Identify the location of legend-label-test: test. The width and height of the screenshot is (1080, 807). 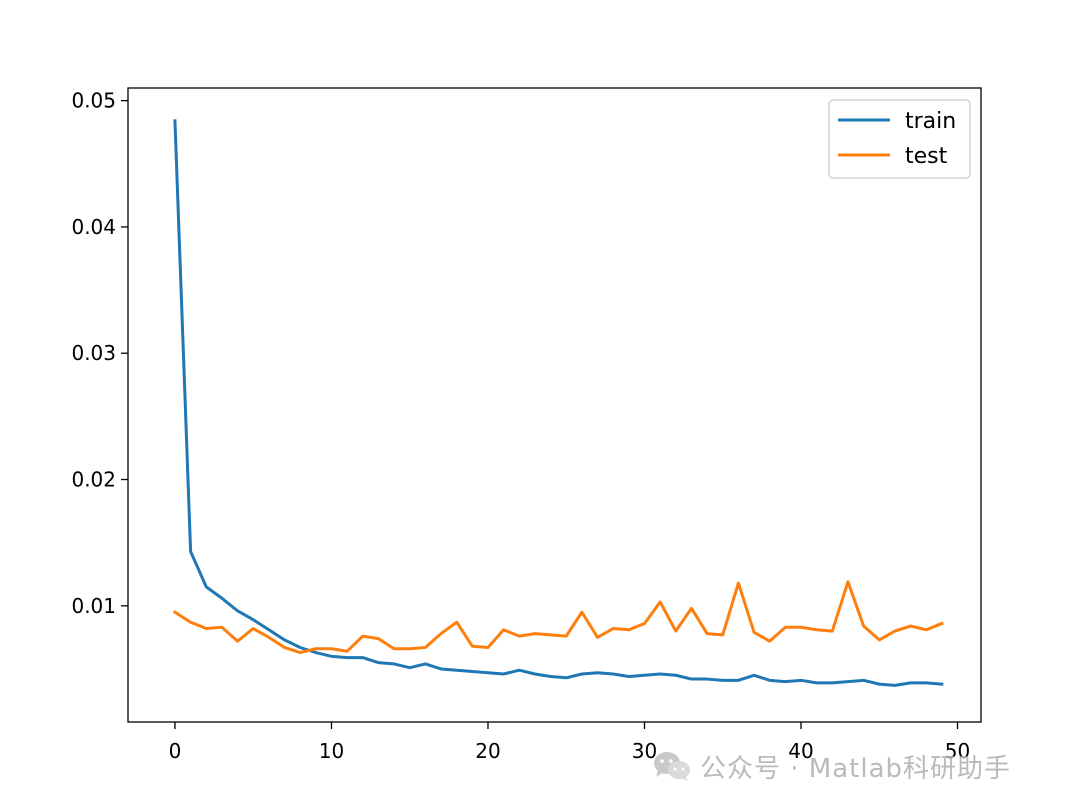
(926, 156).